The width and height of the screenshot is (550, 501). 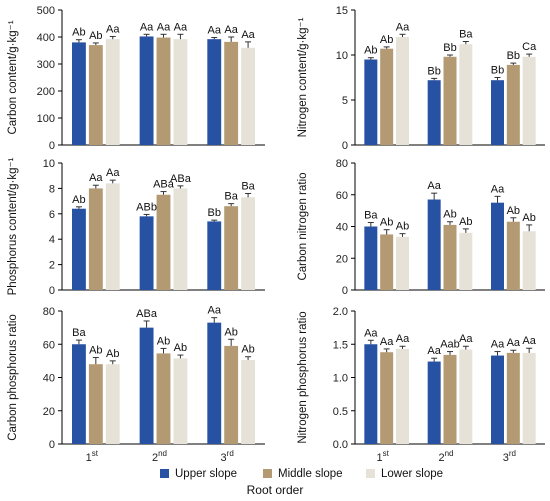 I want to click on y-tick-label: 500, so click(x=46, y=11).